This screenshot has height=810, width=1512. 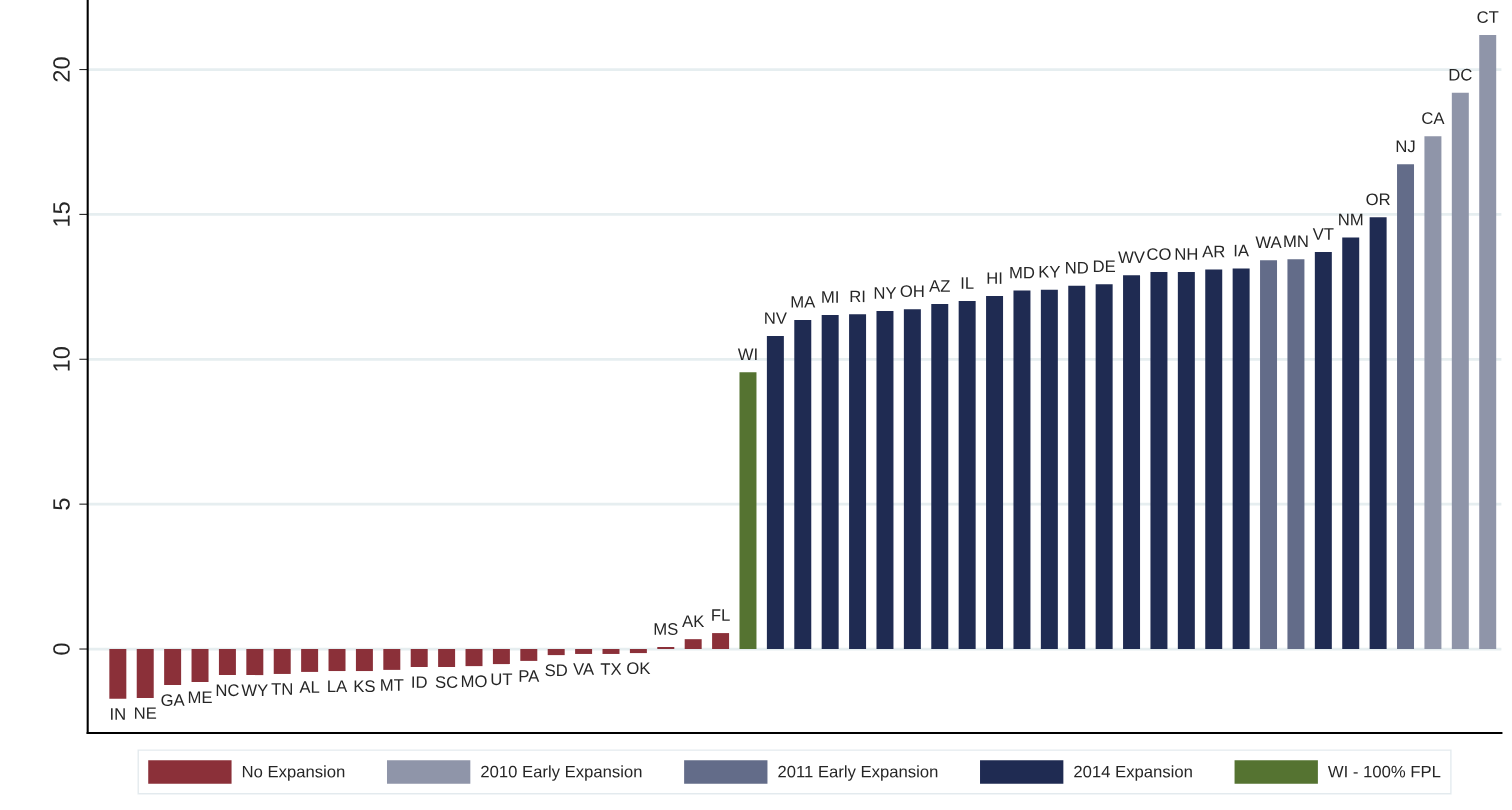 What do you see at coordinates (666, 629) in the screenshot?
I see `x-tick-label: MS` at bounding box center [666, 629].